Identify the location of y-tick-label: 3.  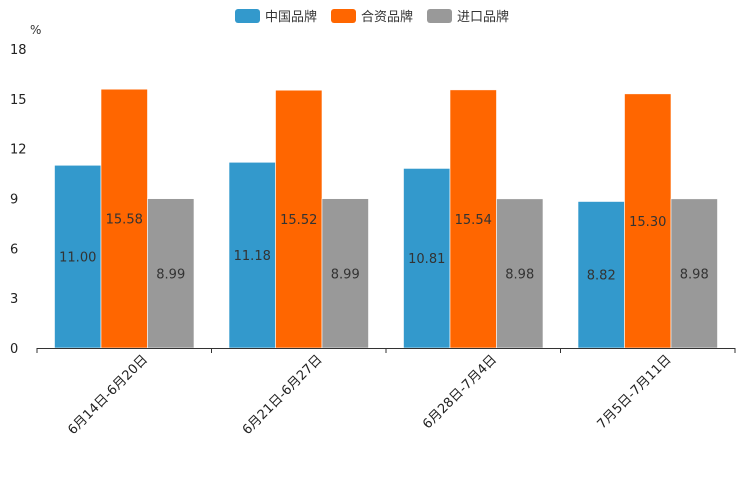
(14, 299).